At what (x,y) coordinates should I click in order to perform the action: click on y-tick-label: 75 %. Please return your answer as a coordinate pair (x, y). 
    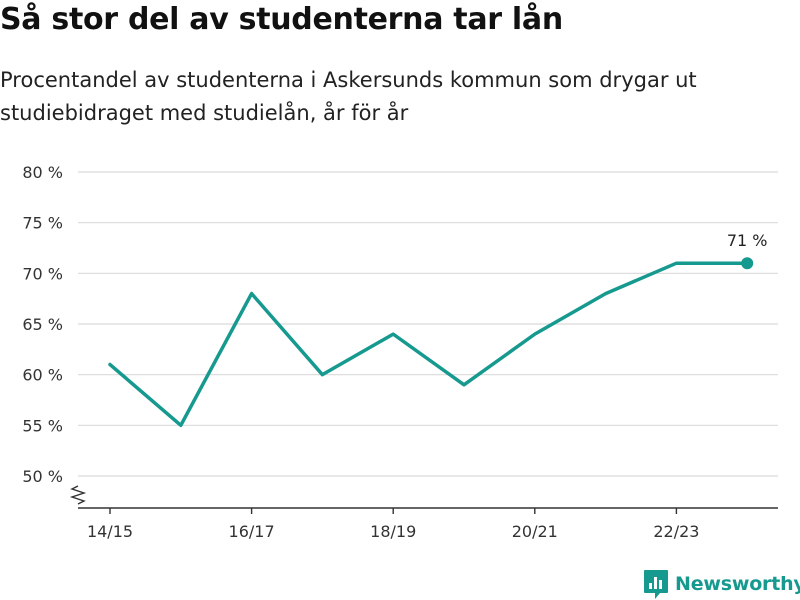
    Looking at the image, I should click on (42, 223).